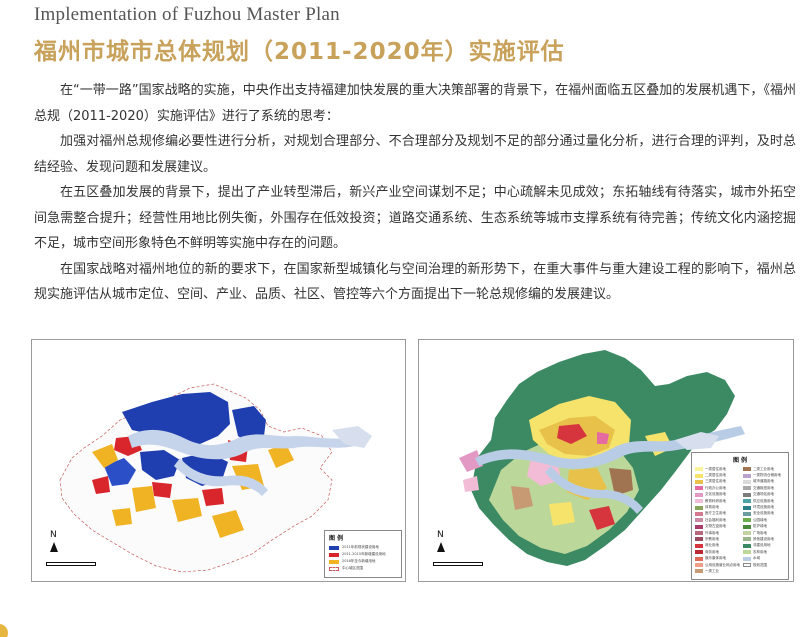  I want to click on construction-land-map-graphic, so click(211, 478).